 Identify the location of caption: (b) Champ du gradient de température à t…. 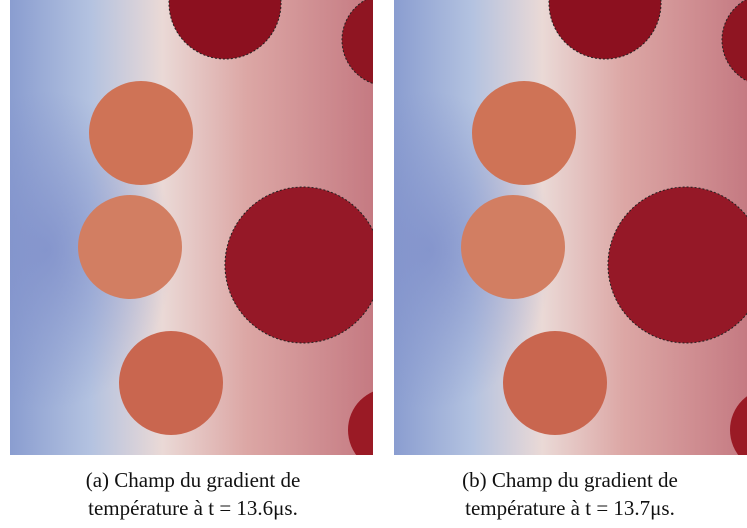
(570, 494).